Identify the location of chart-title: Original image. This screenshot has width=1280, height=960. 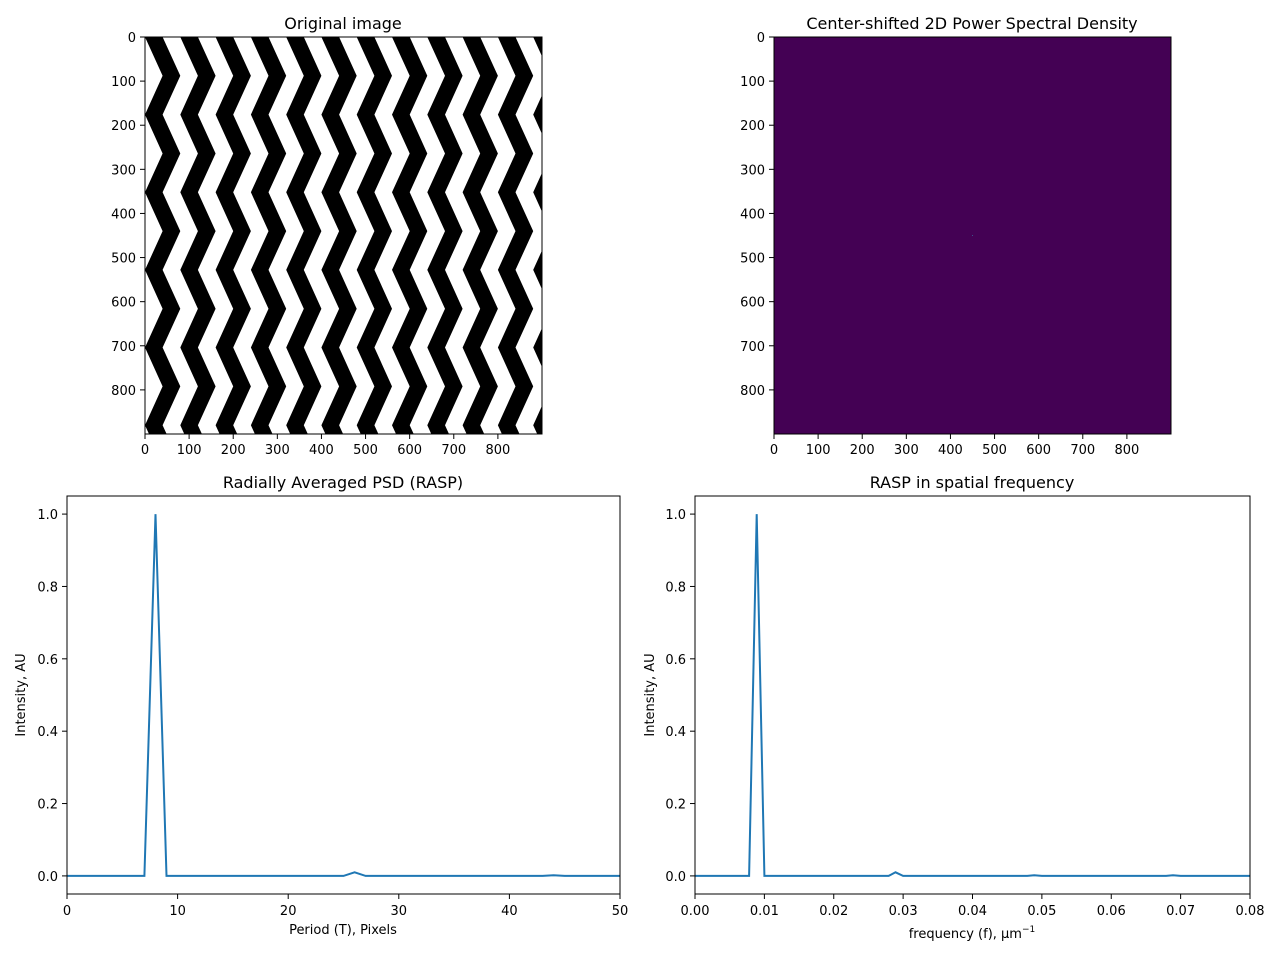
(343, 23).